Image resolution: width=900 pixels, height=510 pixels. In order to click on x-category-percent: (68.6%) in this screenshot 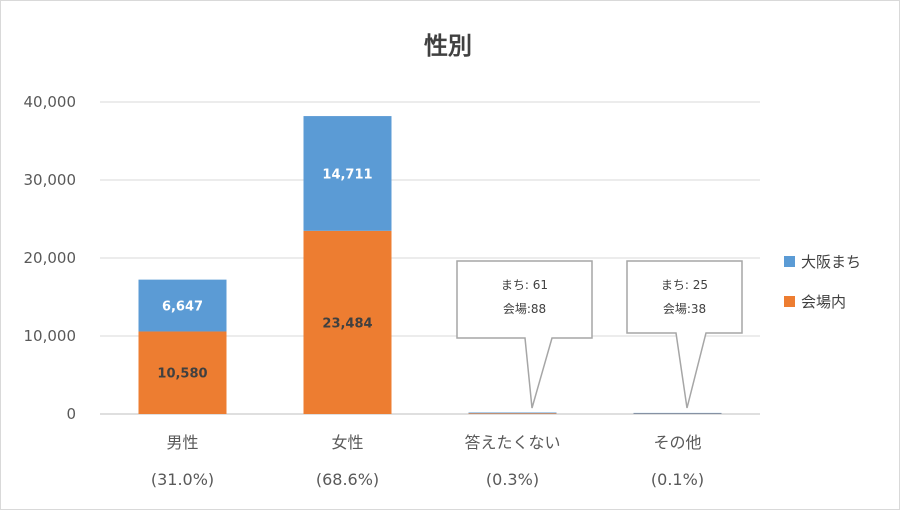, I will do `click(347, 479)`.